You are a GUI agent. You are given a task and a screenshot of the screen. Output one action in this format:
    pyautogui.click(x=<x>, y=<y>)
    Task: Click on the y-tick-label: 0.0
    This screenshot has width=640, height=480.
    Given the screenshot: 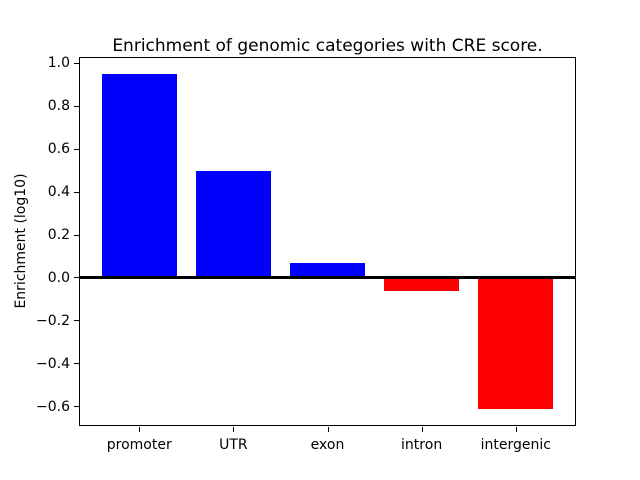 What is the action you would take?
    pyautogui.click(x=58, y=277)
    